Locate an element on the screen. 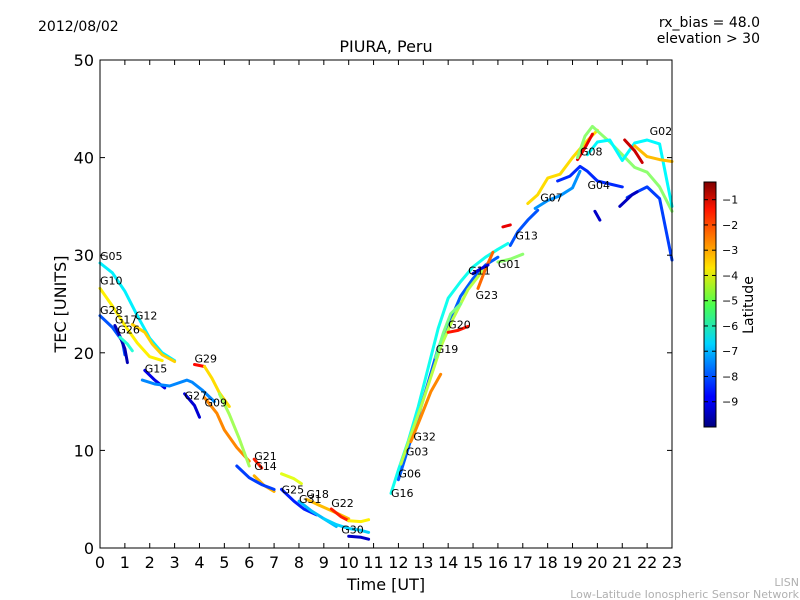  x-tick-label: 10 is located at coordinates (349, 562).